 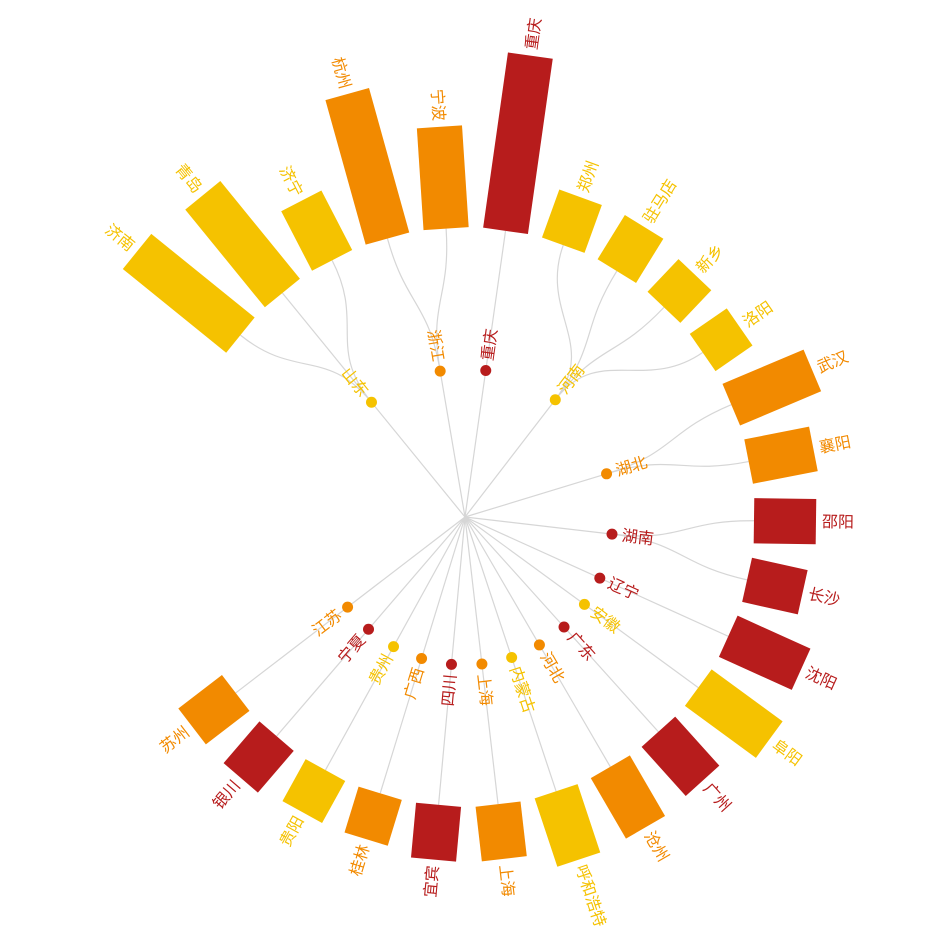 What do you see at coordinates (348, 607) in the screenshot?
I see `province-dot-江苏` at bounding box center [348, 607].